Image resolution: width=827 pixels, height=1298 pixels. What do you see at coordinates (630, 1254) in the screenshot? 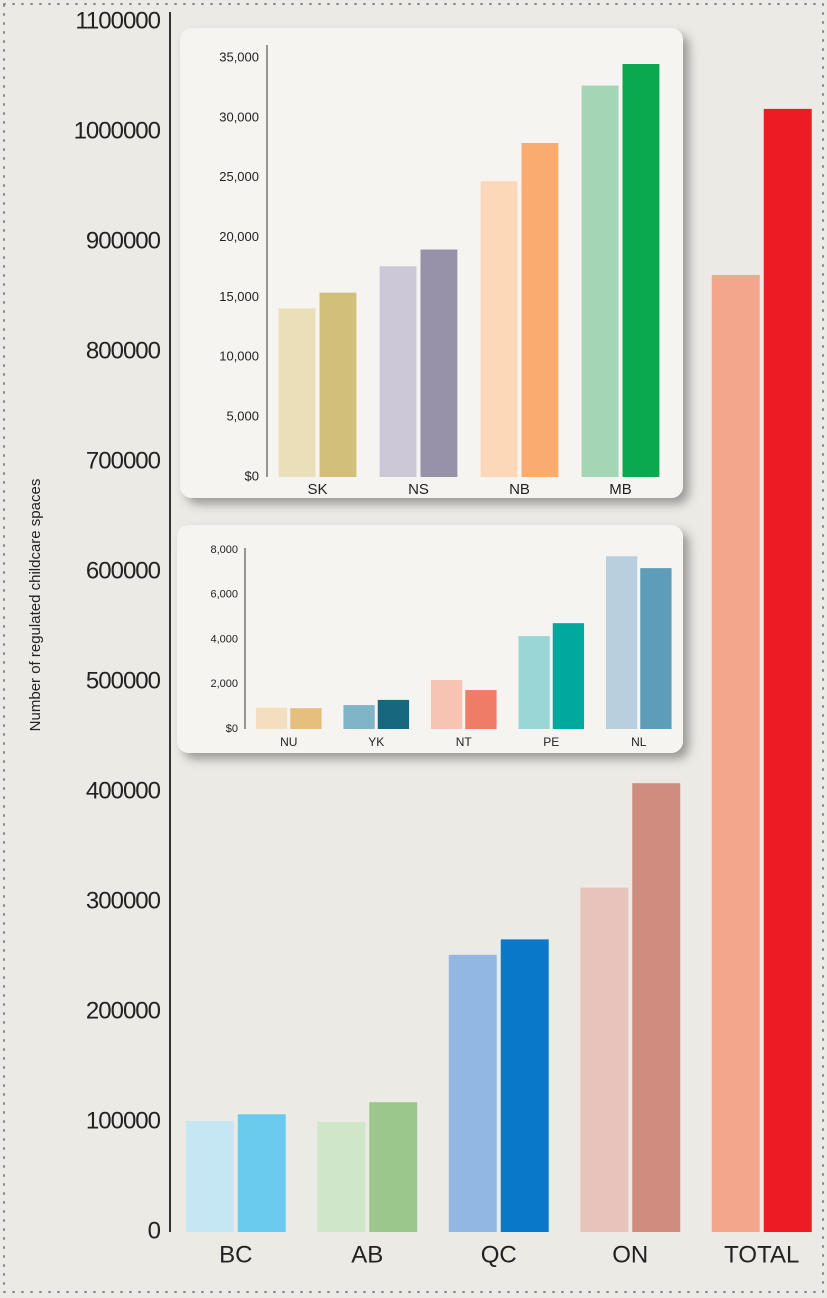
I see `x-tick-label: ON` at bounding box center [630, 1254].